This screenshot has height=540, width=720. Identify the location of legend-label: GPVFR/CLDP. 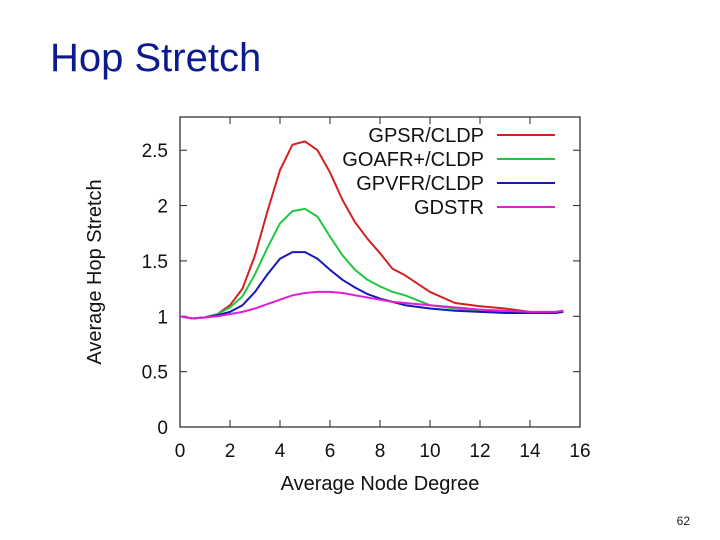
(420, 184).